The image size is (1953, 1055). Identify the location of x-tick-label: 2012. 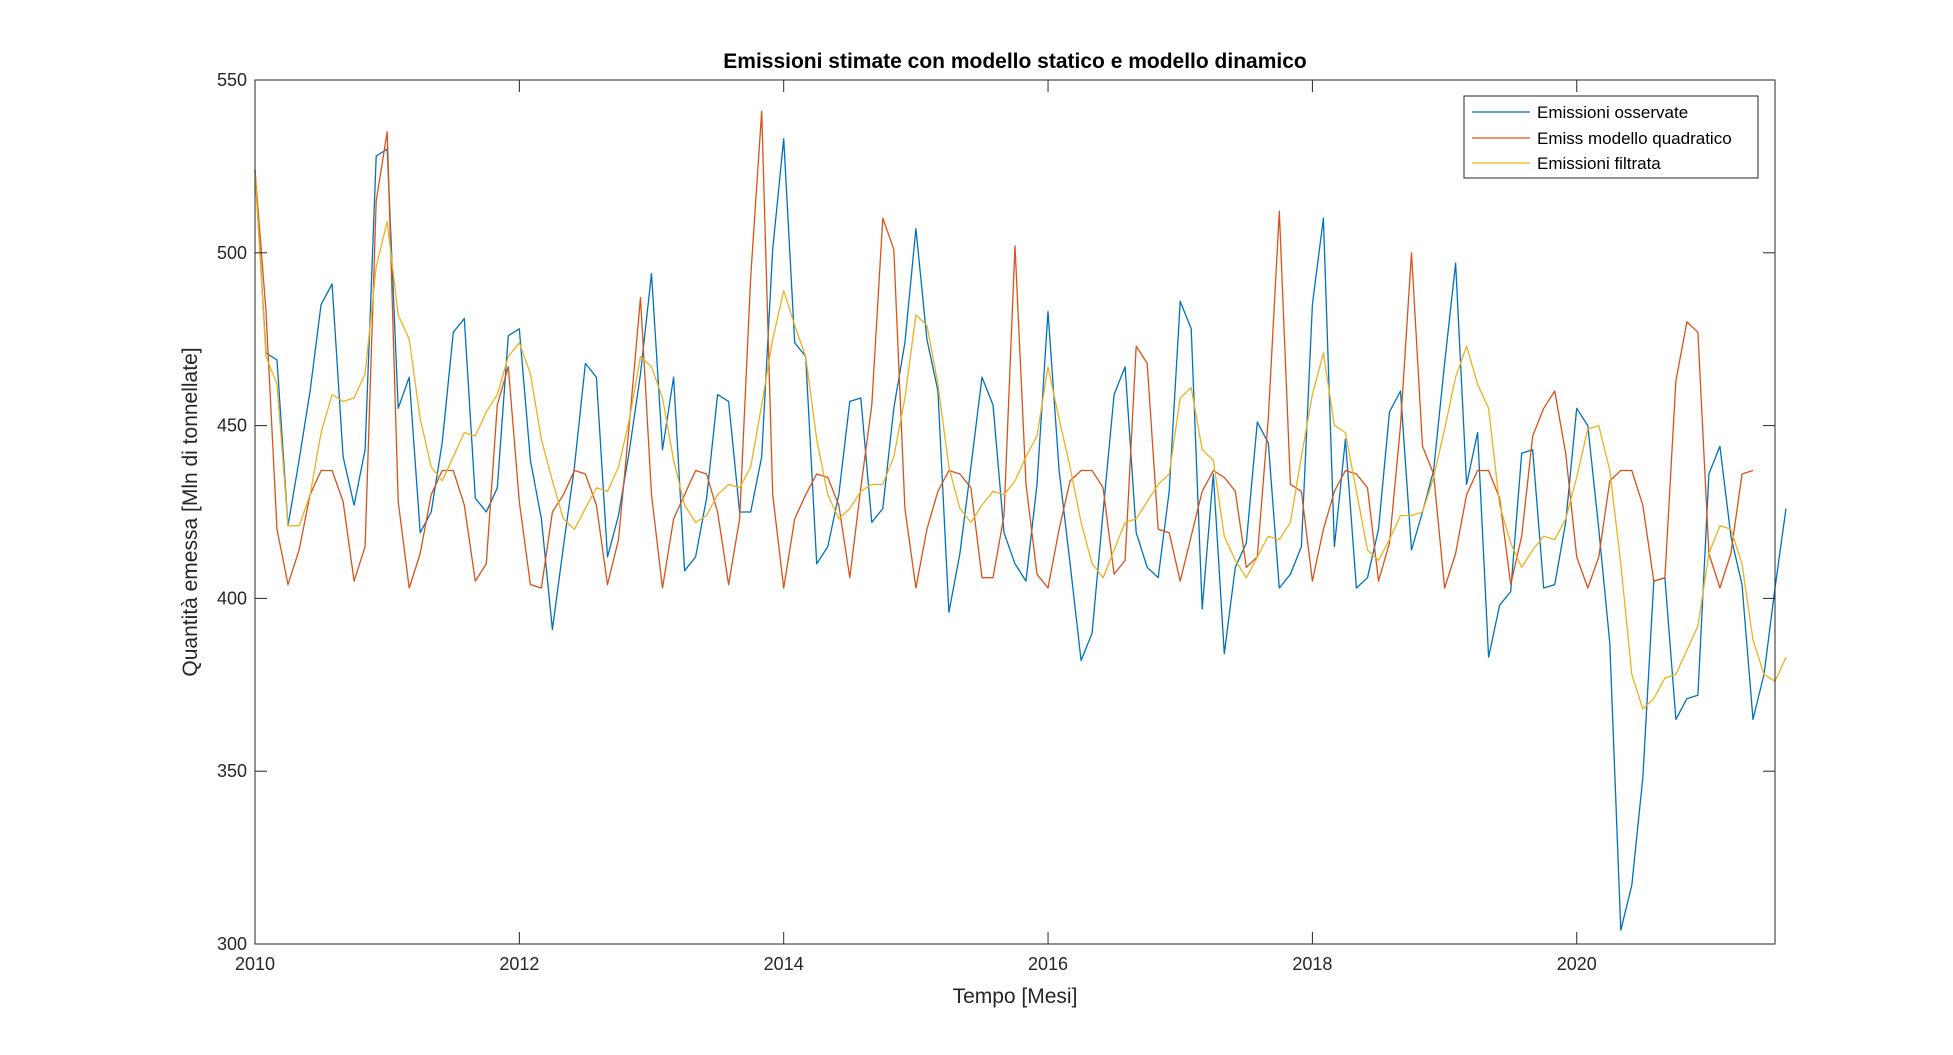
(519, 964).